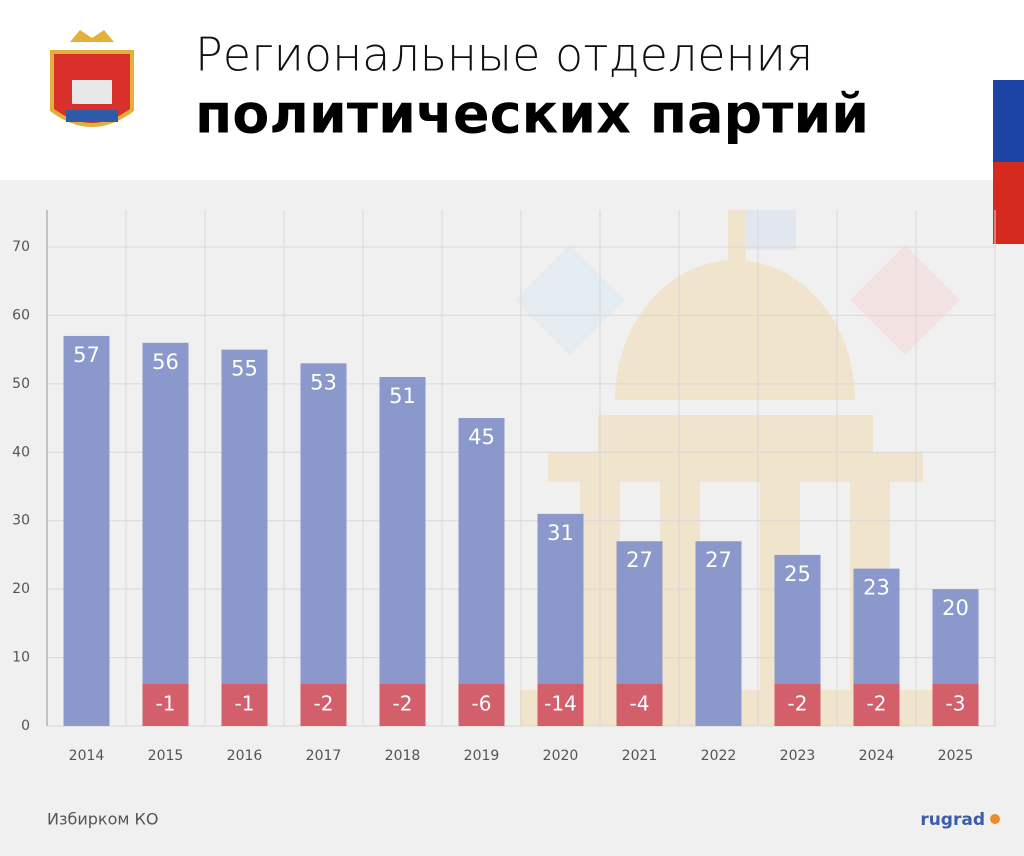 This screenshot has height=856, width=1024. Describe the element at coordinates (532, 114) in the screenshot. I see `title-line2: политических партий` at that location.